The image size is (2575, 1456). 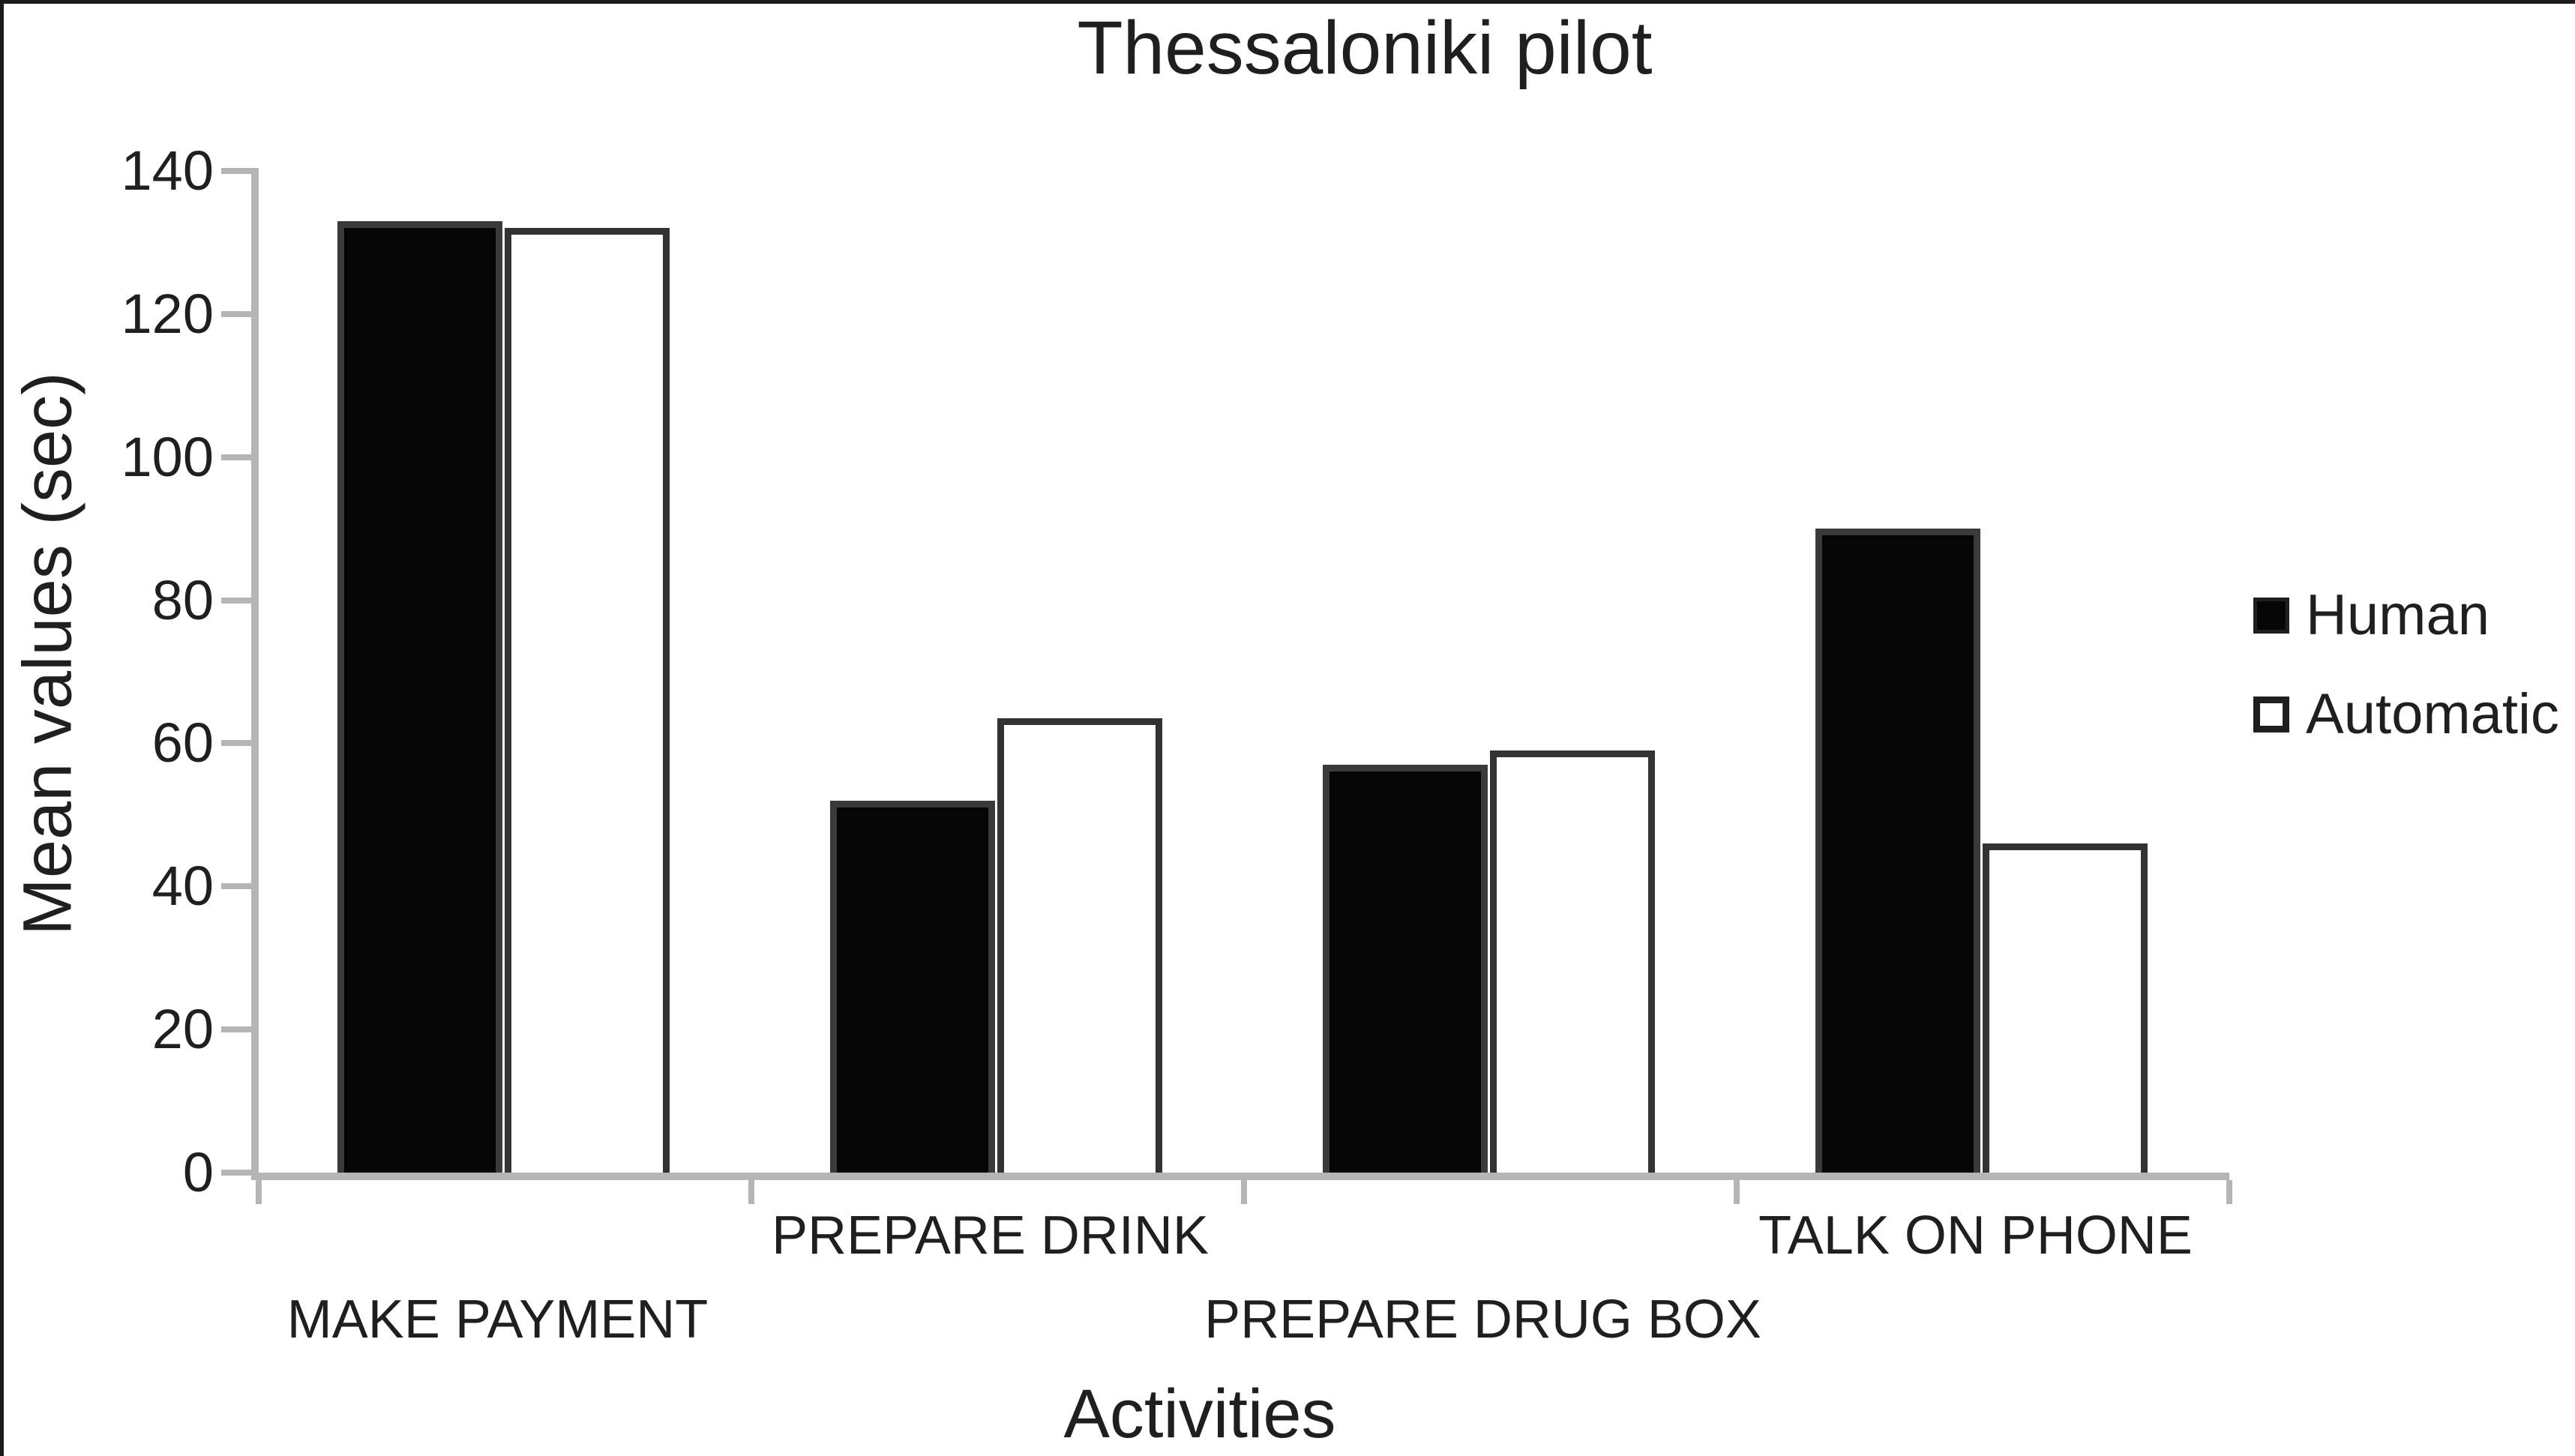 I want to click on y-tick-label-20: 20, so click(x=183, y=1029).